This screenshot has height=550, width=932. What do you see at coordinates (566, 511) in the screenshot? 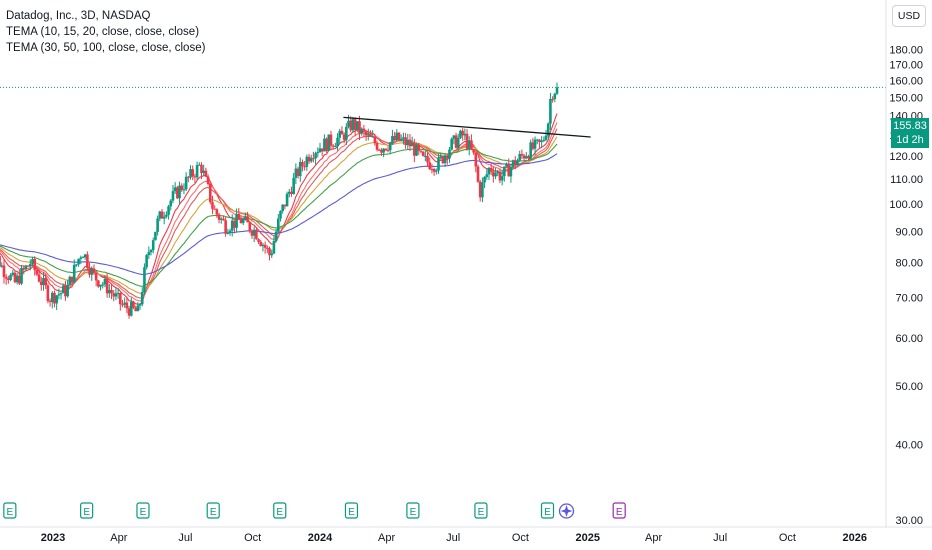
I see `star-burst-icon` at bounding box center [566, 511].